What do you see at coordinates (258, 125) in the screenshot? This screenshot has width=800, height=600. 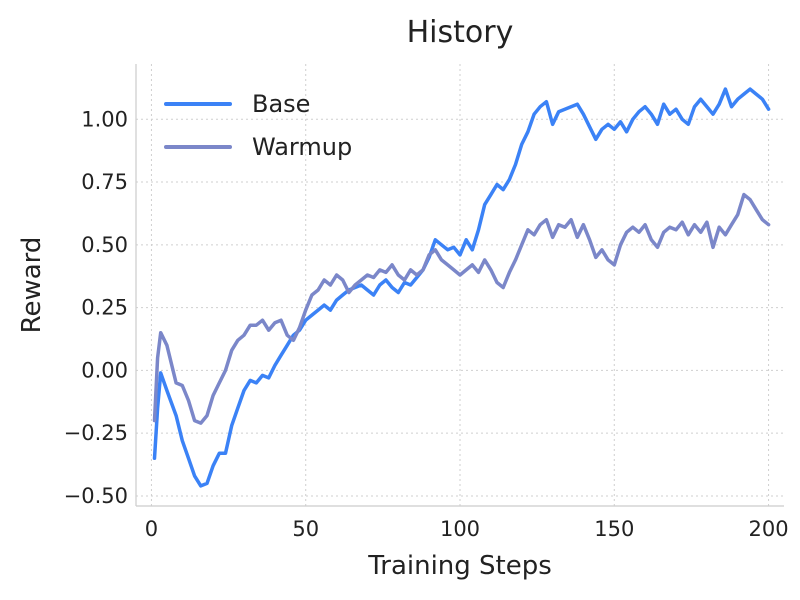 I see `legend: Base Warmup` at bounding box center [258, 125].